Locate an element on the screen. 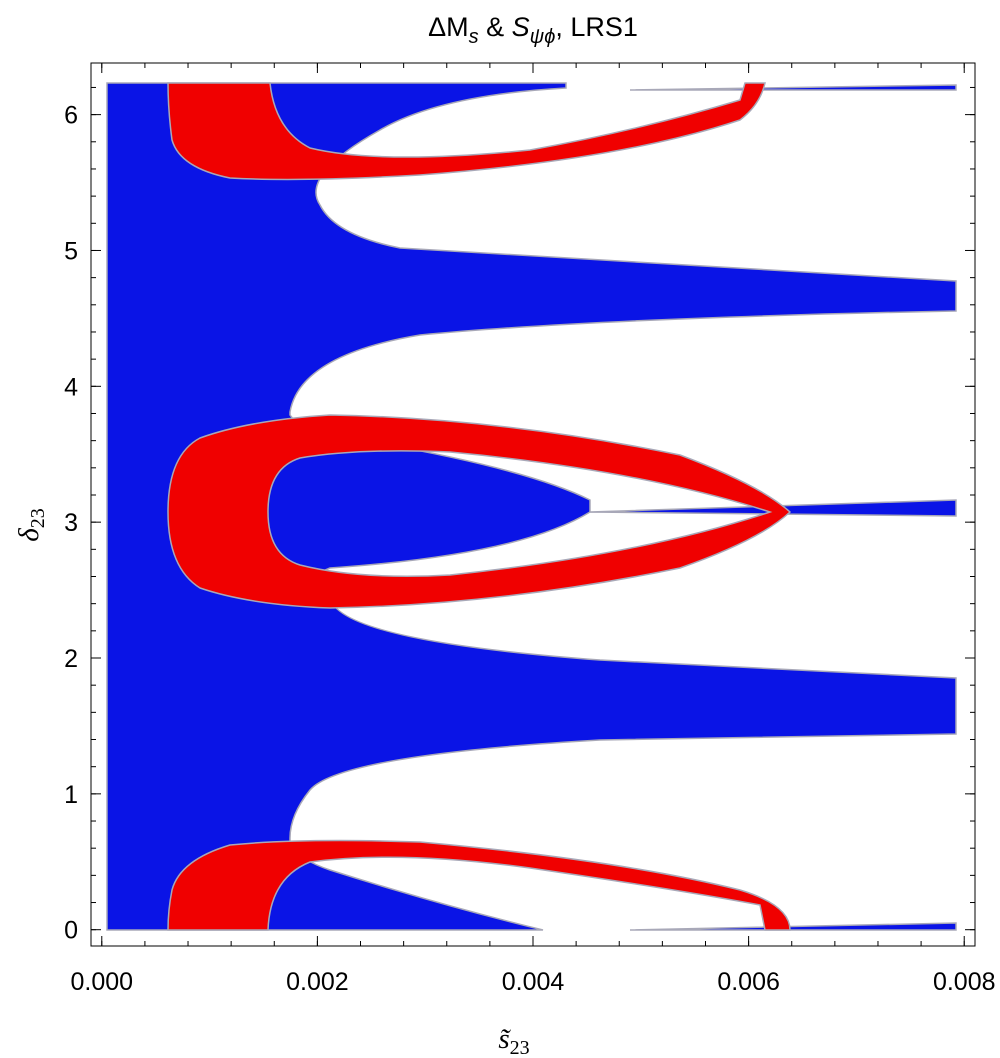  x-tick-label: 0.004 is located at coordinates (533, 982).